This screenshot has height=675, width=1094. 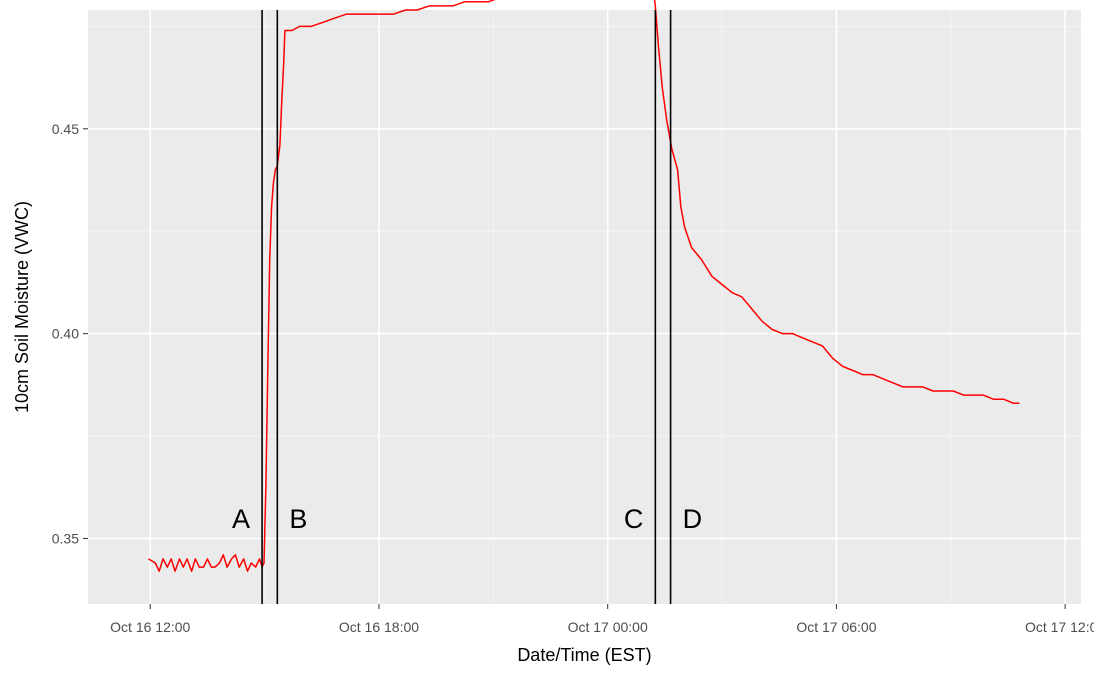 I want to click on event-label-c: C, so click(x=634, y=519).